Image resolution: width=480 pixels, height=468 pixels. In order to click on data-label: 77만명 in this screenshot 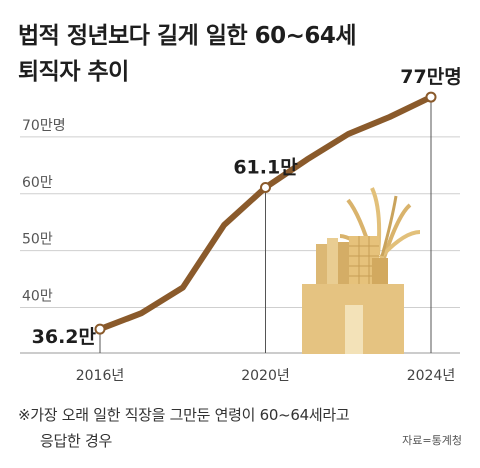, I will do `click(430, 77)`.